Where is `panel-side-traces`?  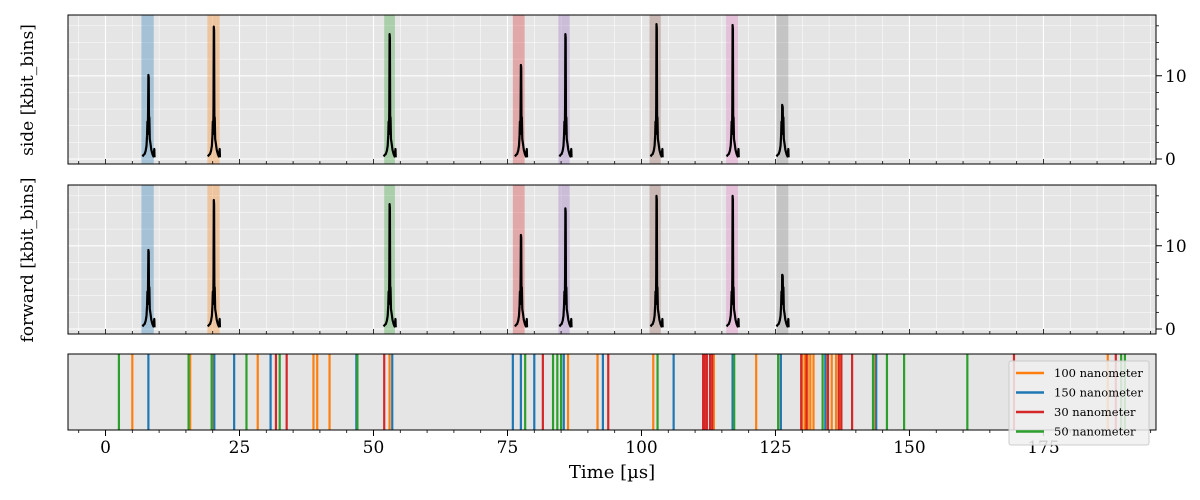
panel-side-traces is located at coordinates (465, 90).